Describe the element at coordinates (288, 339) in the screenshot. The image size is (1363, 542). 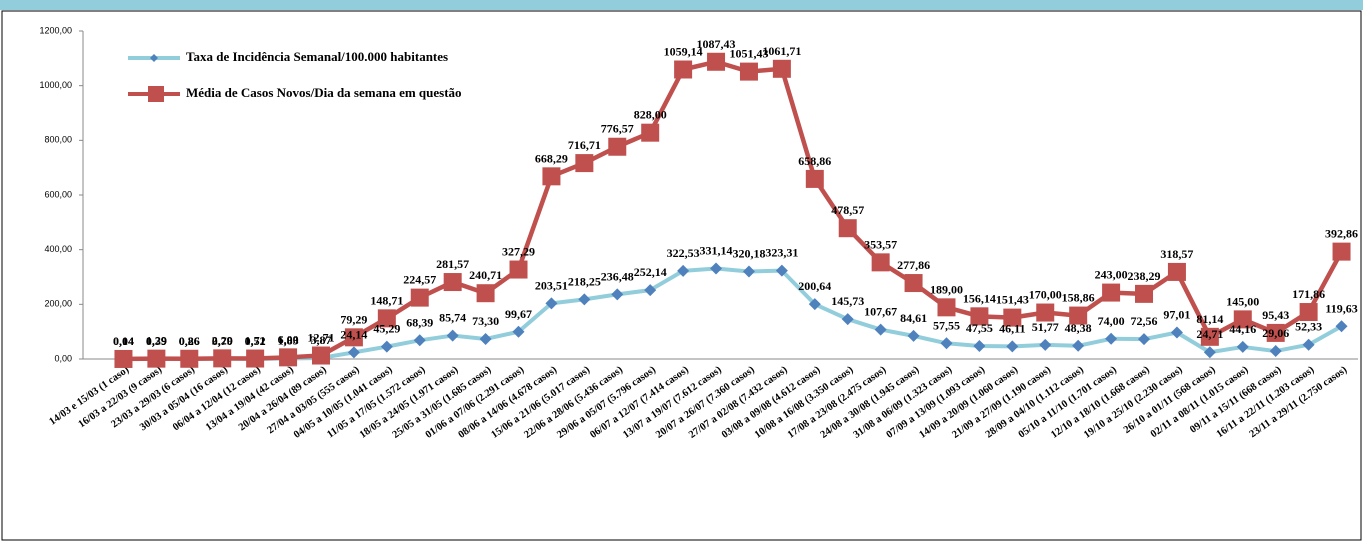
I see `data-label: 6,00` at that location.